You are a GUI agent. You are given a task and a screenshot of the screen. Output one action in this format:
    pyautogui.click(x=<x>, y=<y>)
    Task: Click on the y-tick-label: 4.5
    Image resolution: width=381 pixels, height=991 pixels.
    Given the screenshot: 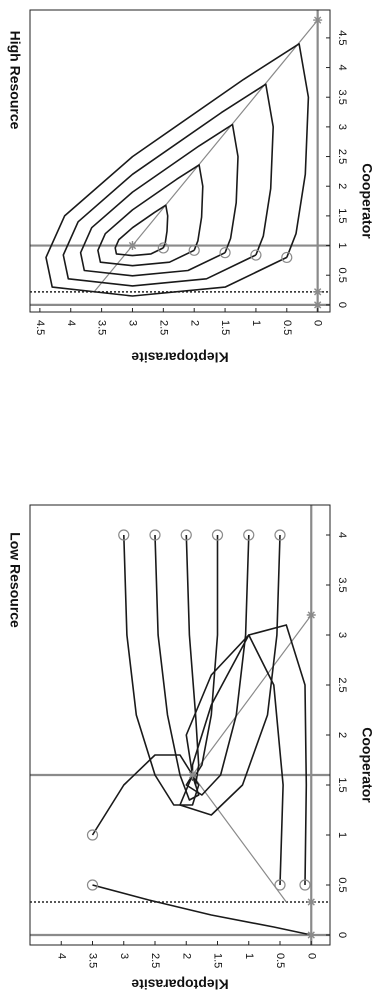 What is the action you would take?
    pyautogui.click(x=40, y=327)
    